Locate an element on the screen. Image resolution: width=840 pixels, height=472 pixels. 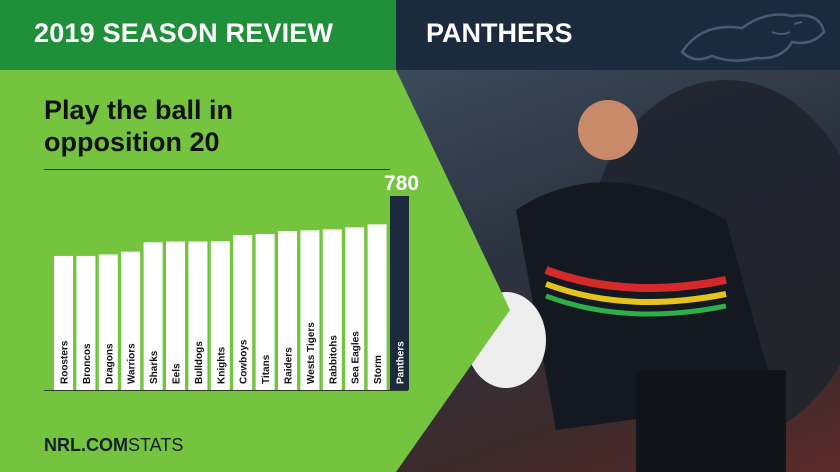
header-banner: 2019 SEASON REVIEW is located at coordinates (198, 35).